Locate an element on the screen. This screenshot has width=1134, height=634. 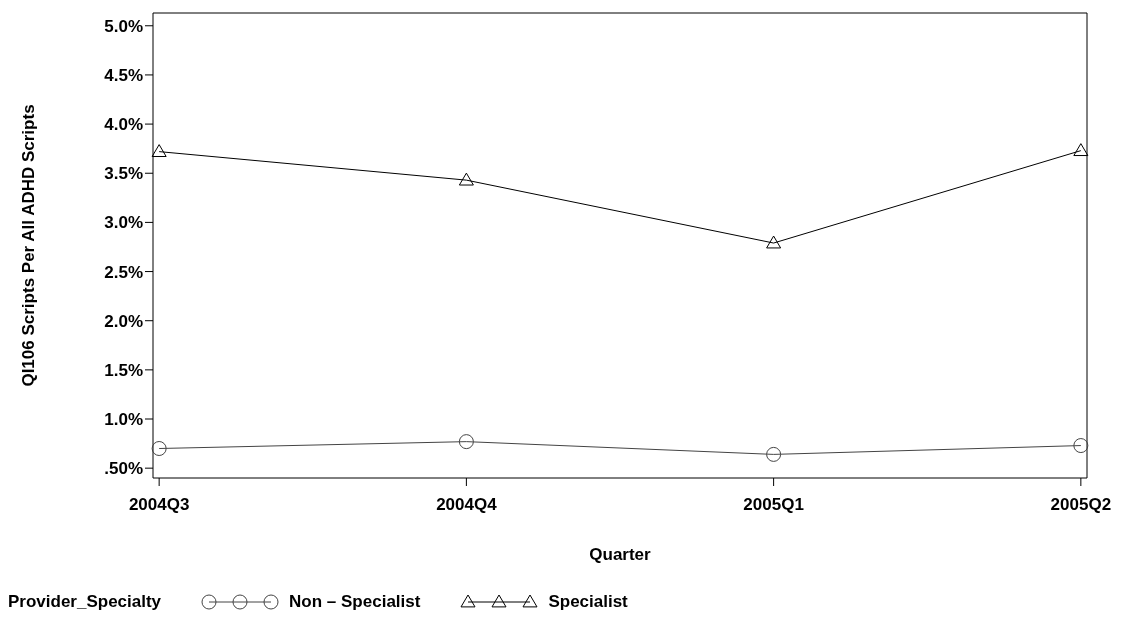
y-tick-label: 1.0% is located at coordinates (123, 420).